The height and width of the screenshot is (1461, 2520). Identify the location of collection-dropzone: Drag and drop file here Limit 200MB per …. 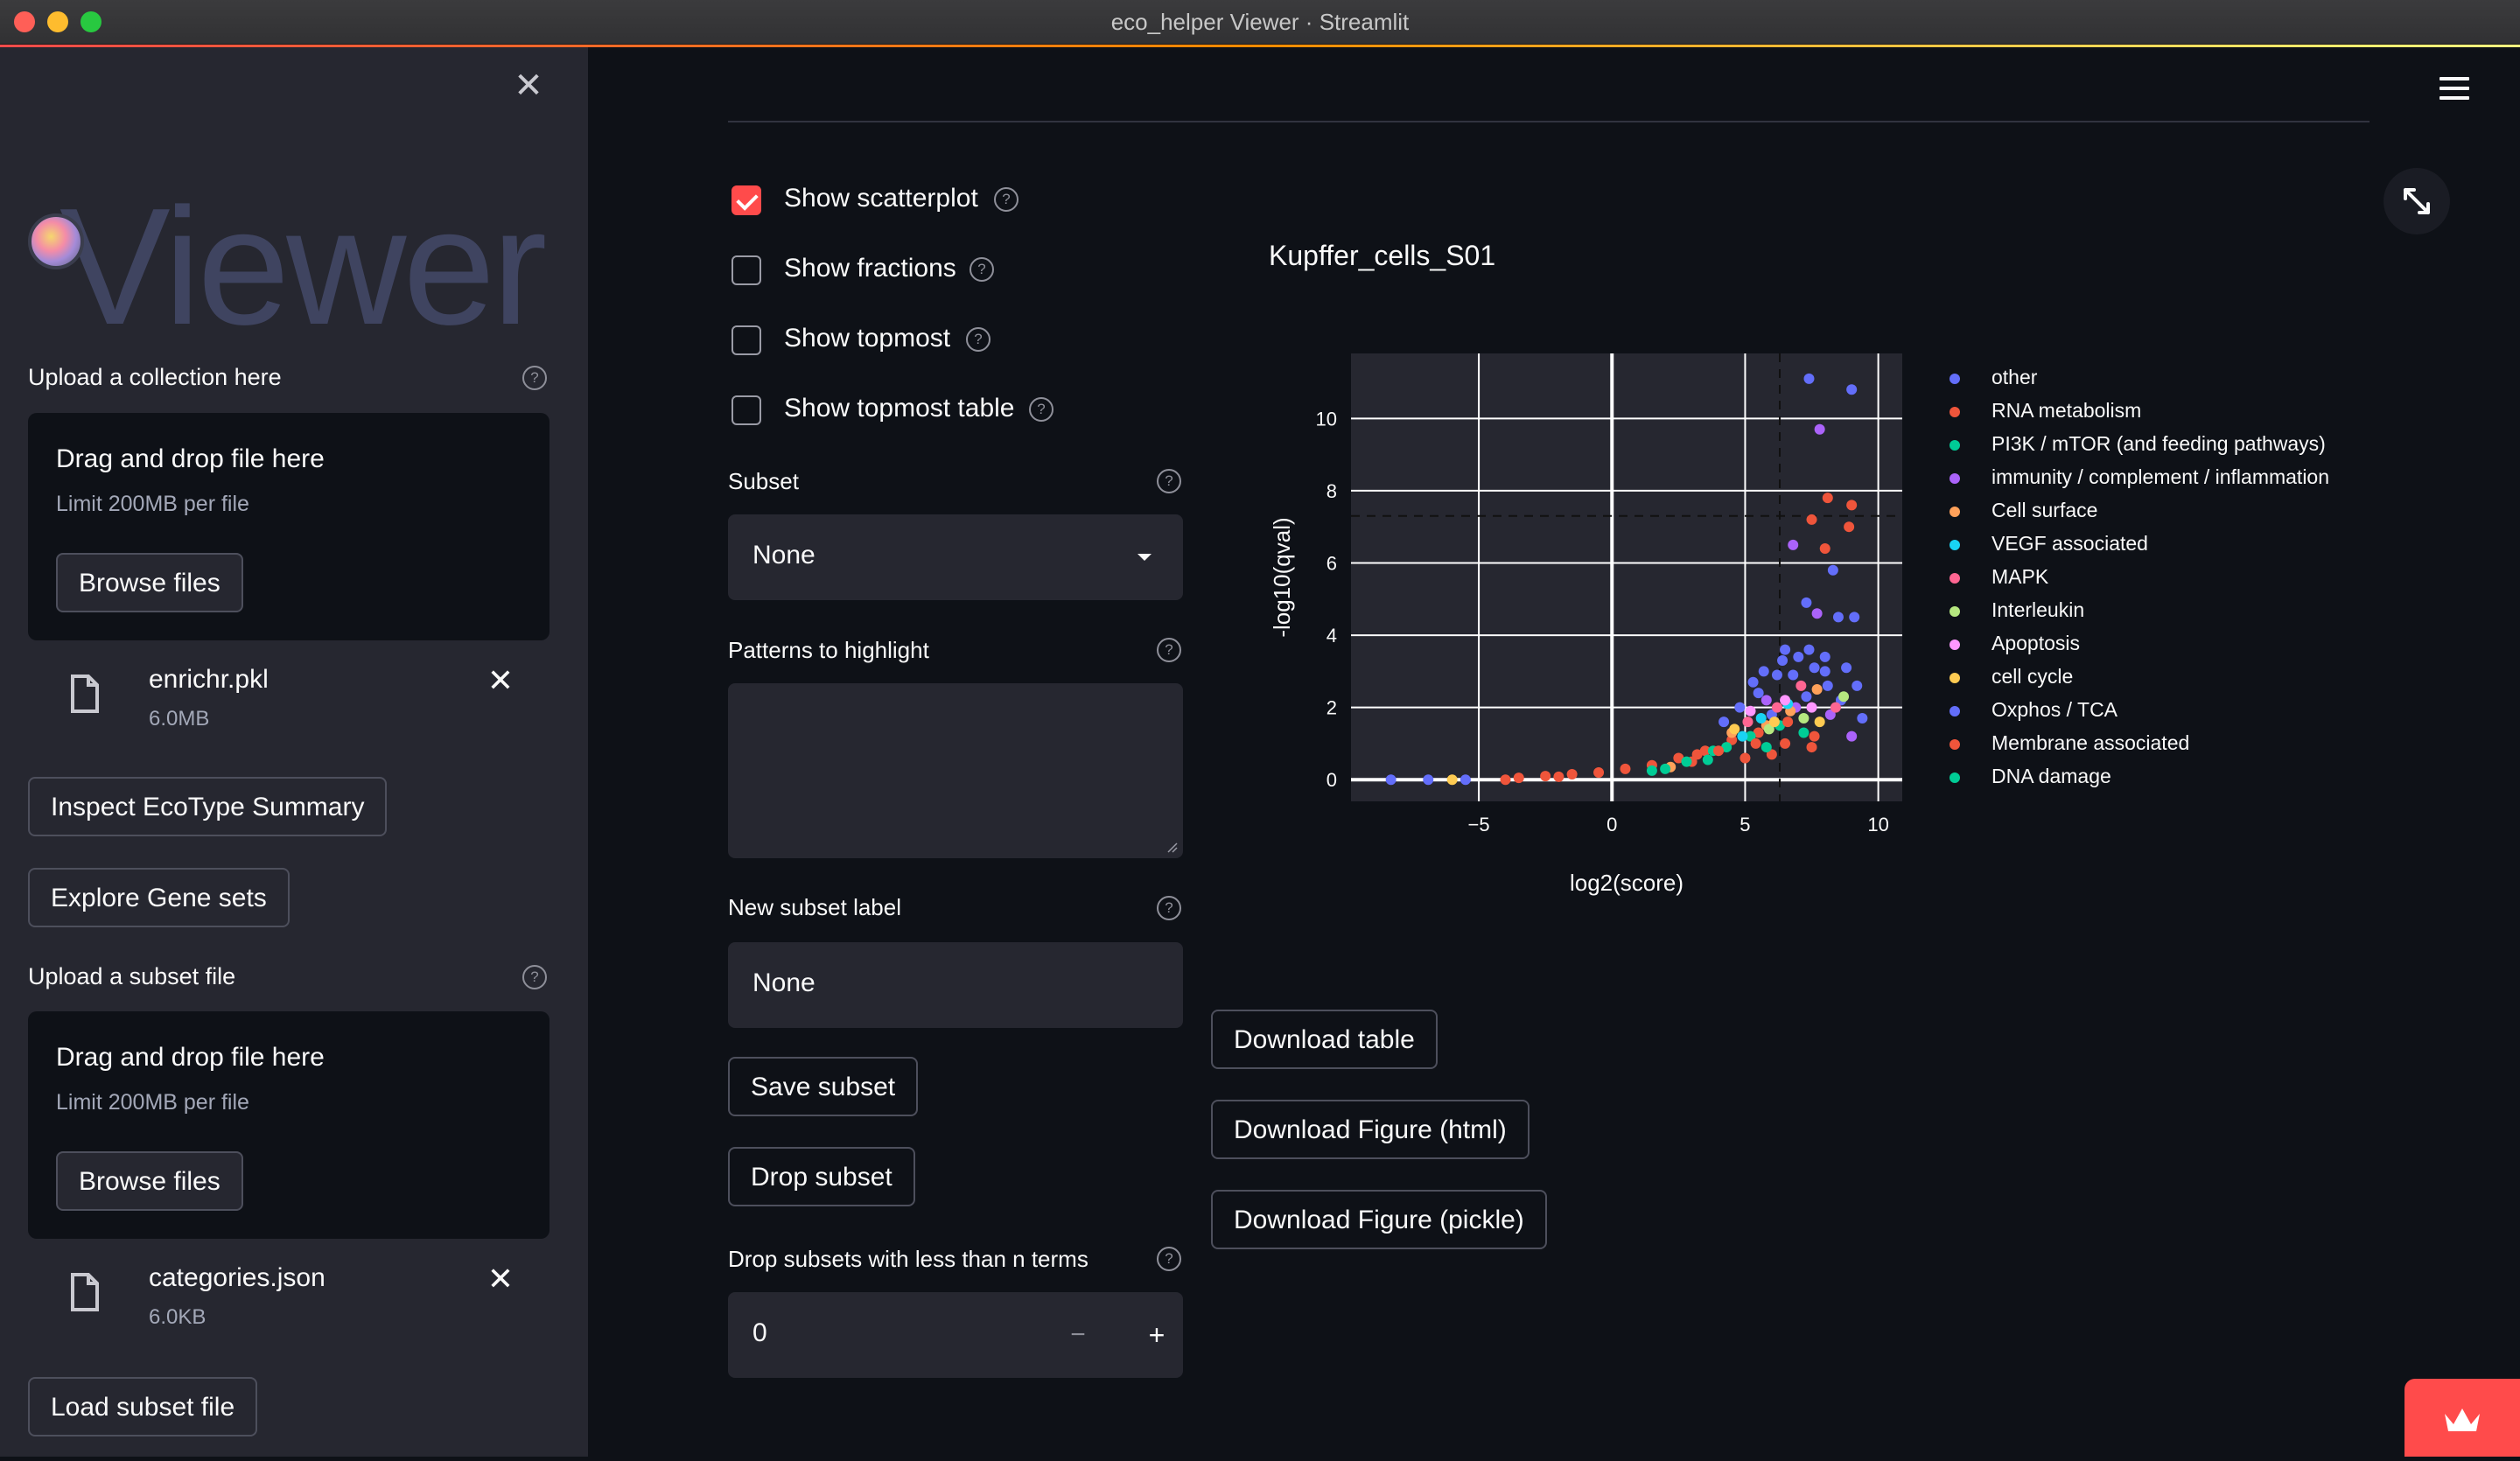
(289, 526).